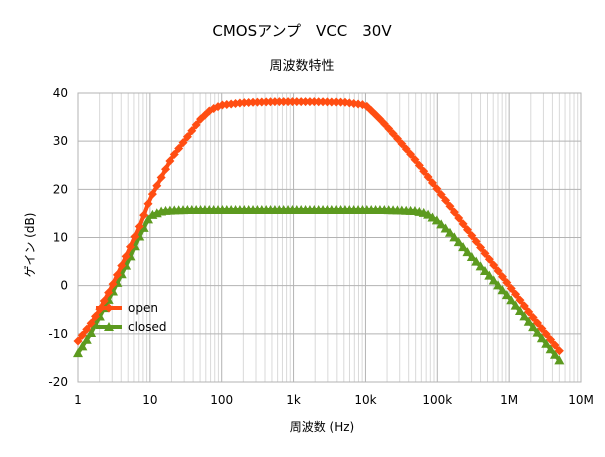 This screenshot has width=605, height=457. I want to click on x-tick-label: 10M, so click(581, 400).